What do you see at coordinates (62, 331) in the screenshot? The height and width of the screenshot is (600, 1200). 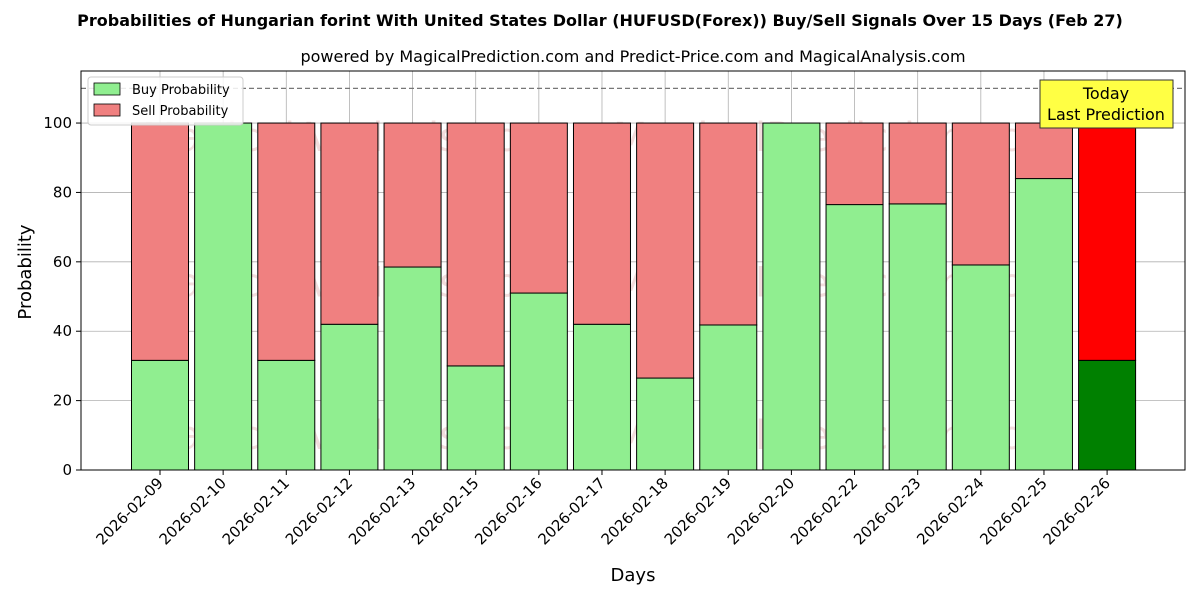 I see `y-tick-label: 40` at bounding box center [62, 331].